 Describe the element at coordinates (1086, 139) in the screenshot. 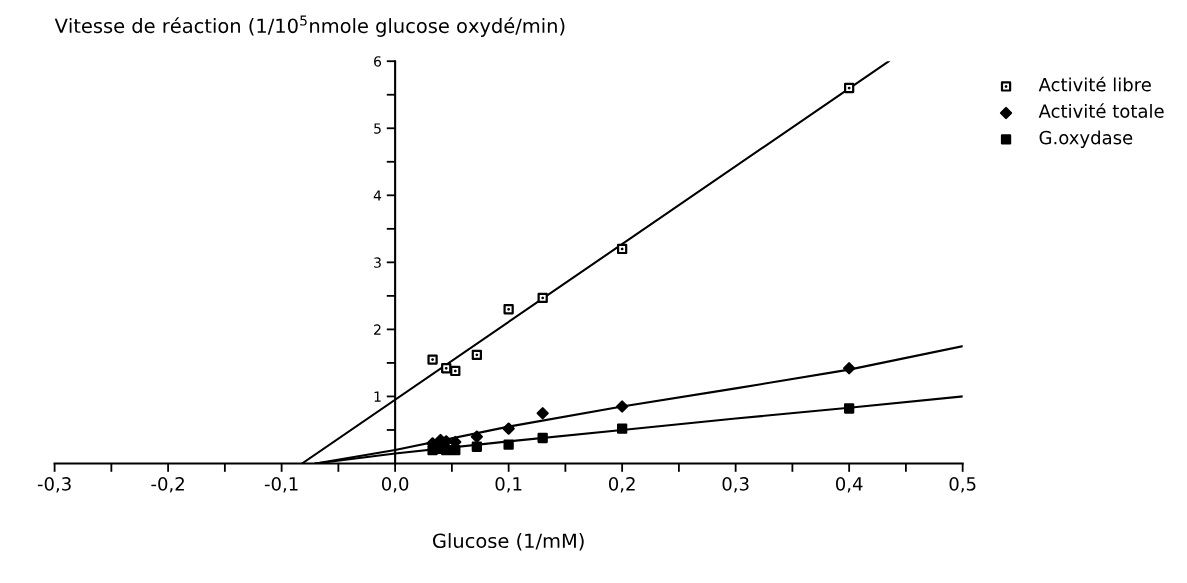

I see `legend-label: G.oxydase` at that location.